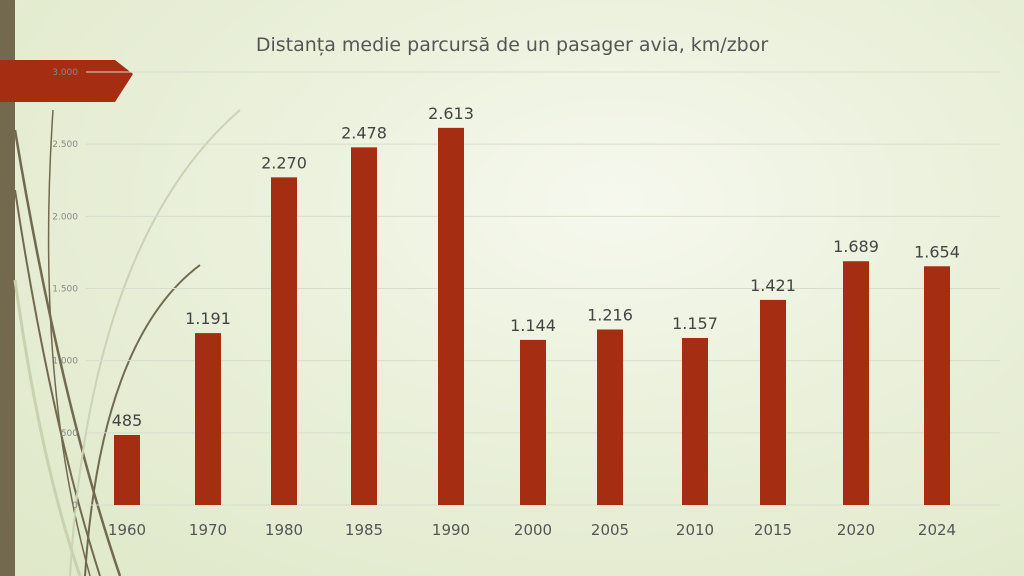 This screenshot has height=576, width=1024. Describe the element at coordinates (69, 434) in the screenshot. I see `y-tick-label: 500` at that location.